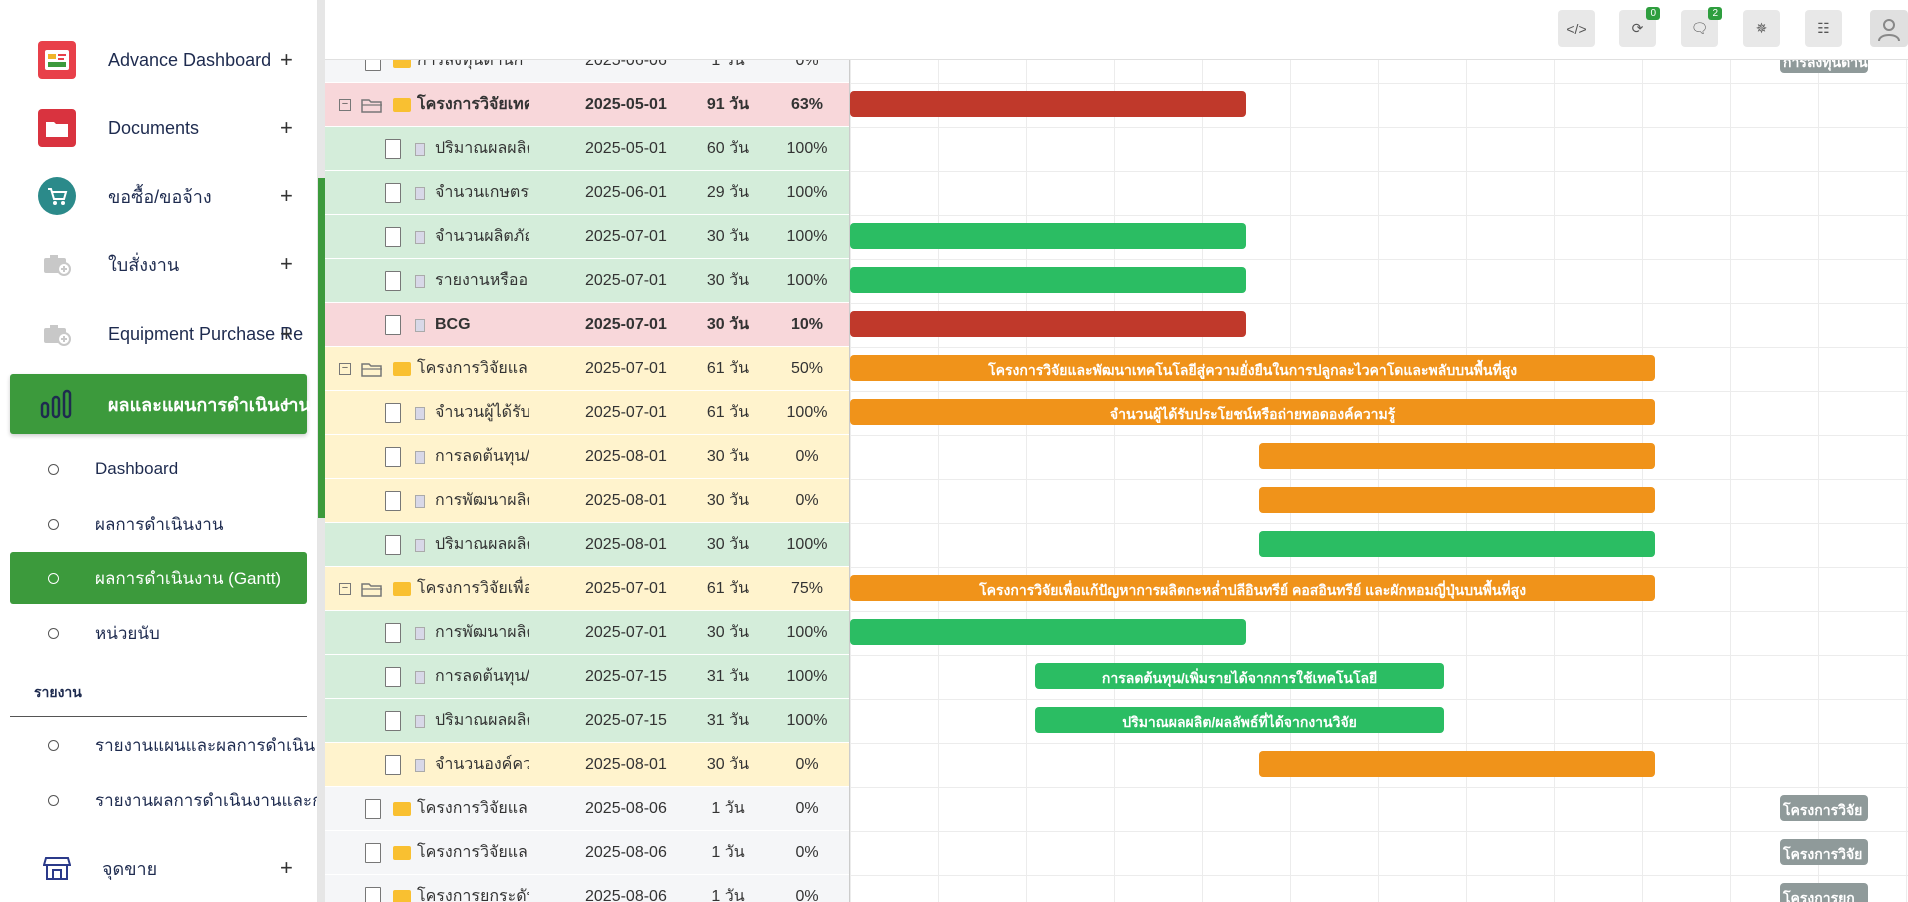 Image resolution: width=1908 pixels, height=902 pixels. I want to click on report-plan-performance: รายงานแผนและผลการดำเนิน, so click(162, 745).